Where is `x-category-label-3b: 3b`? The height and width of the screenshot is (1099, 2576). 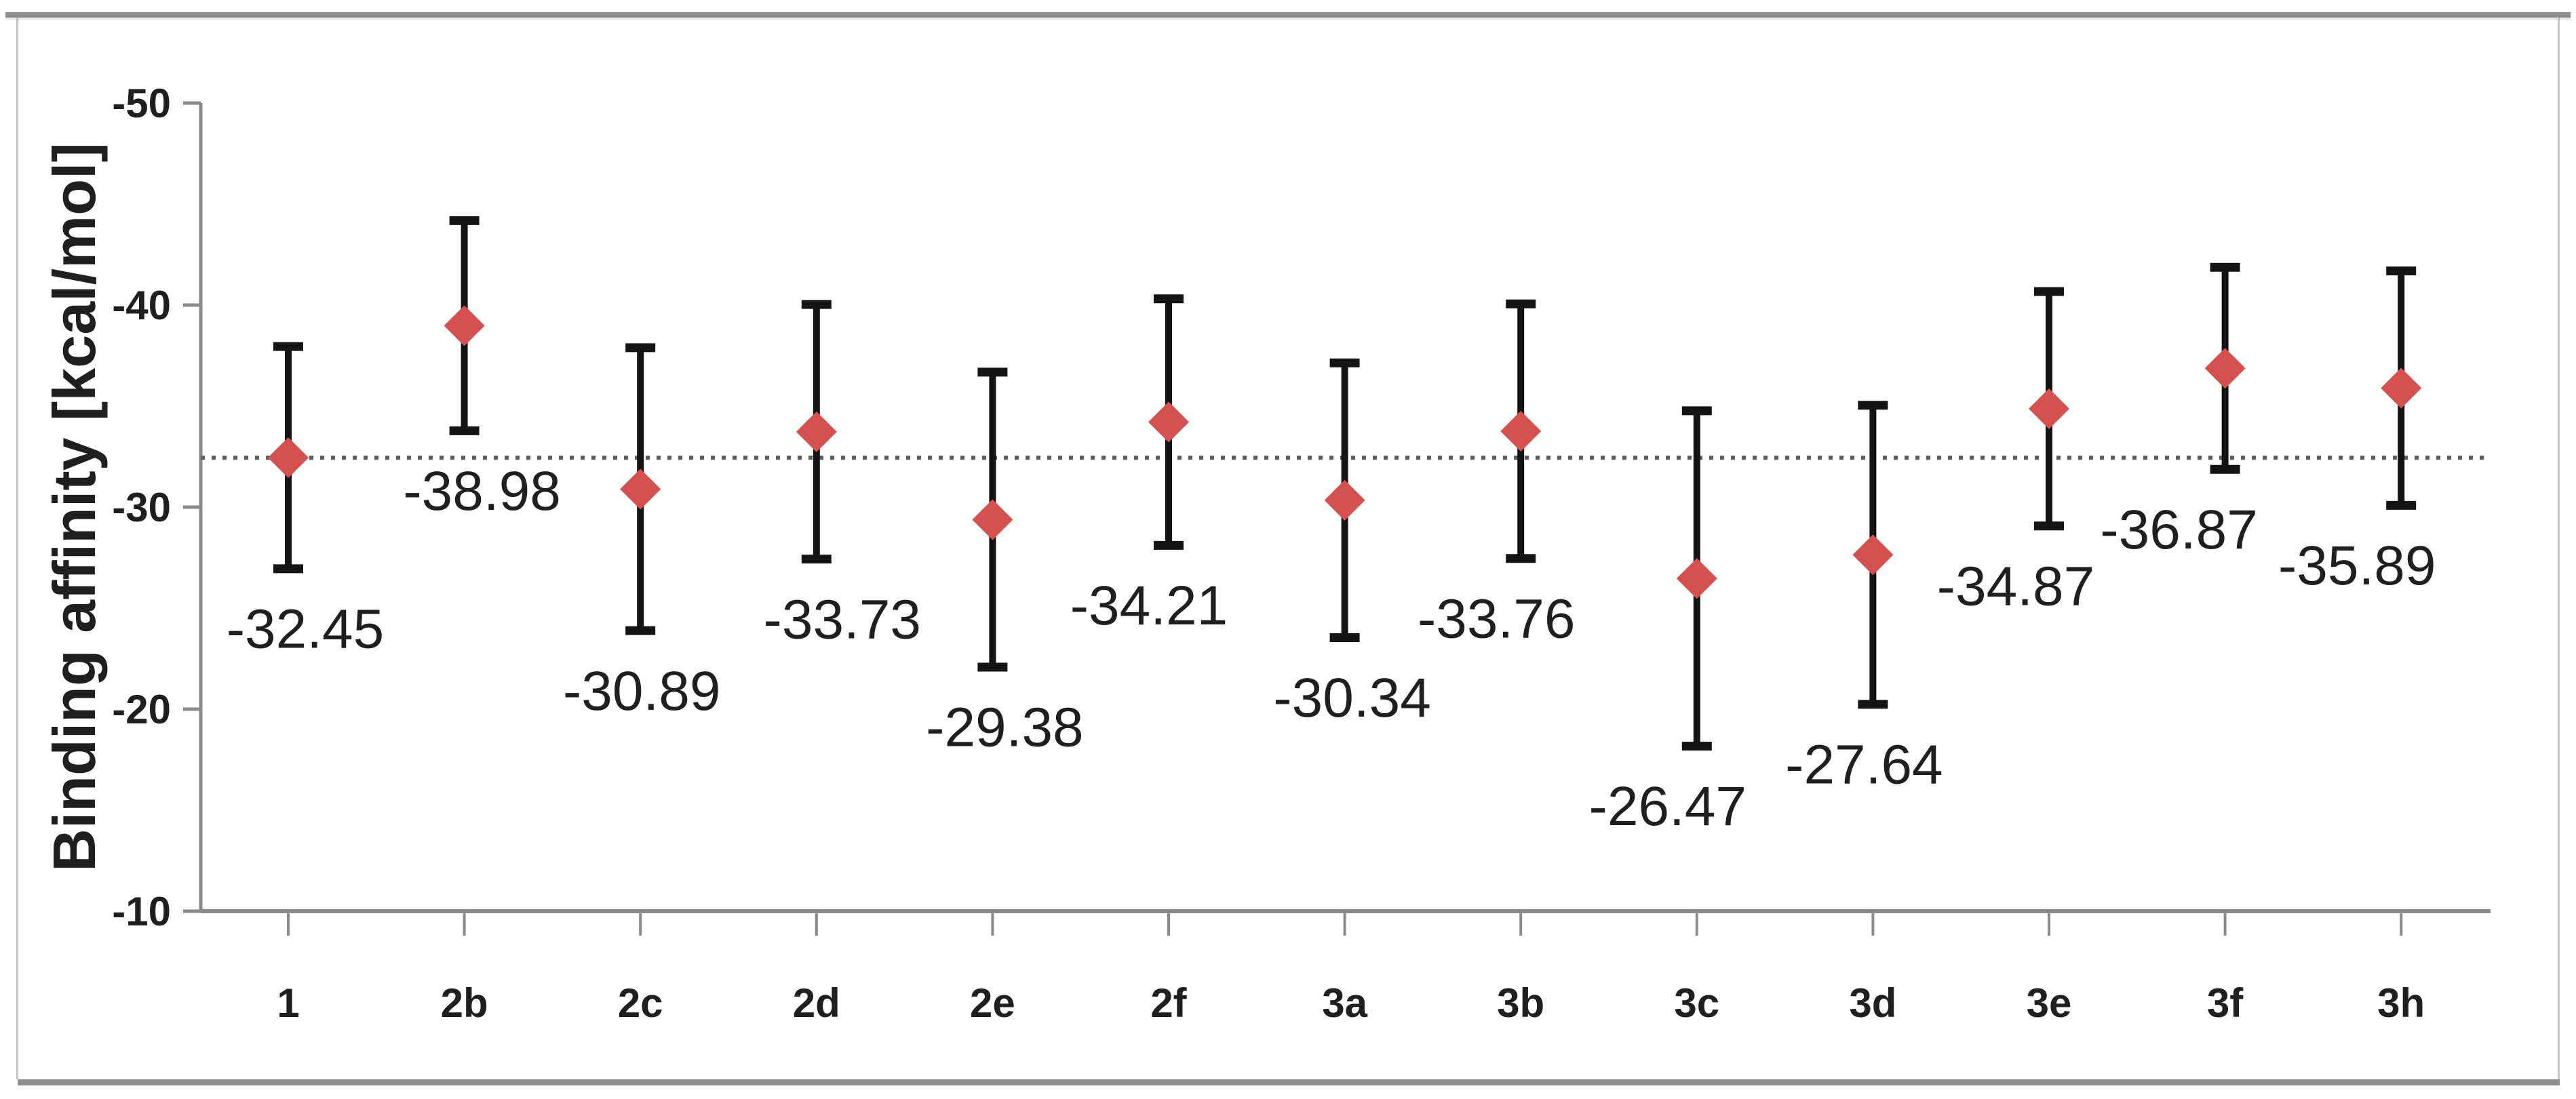
x-category-label-3b: 3b is located at coordinates (1520, 1003).